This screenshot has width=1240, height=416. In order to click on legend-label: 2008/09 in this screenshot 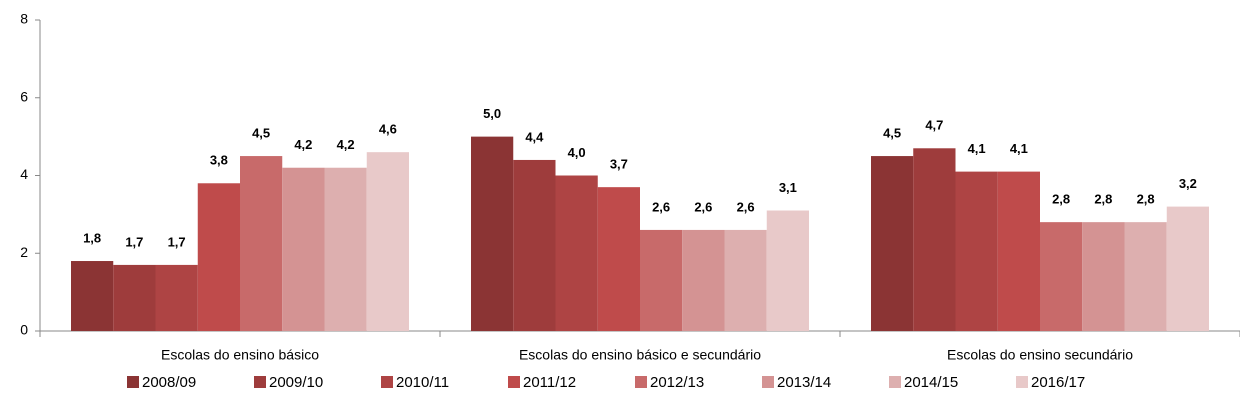, I will do `click(169, 382)`.